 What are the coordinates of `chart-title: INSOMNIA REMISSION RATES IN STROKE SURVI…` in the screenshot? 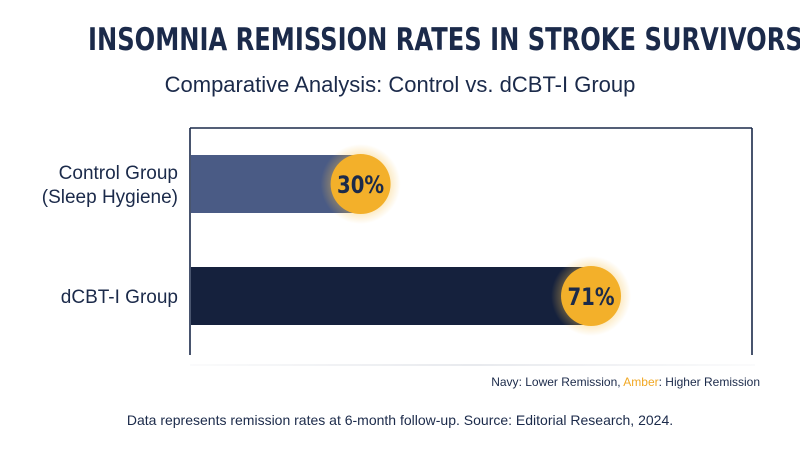 It's located at (444, 40).